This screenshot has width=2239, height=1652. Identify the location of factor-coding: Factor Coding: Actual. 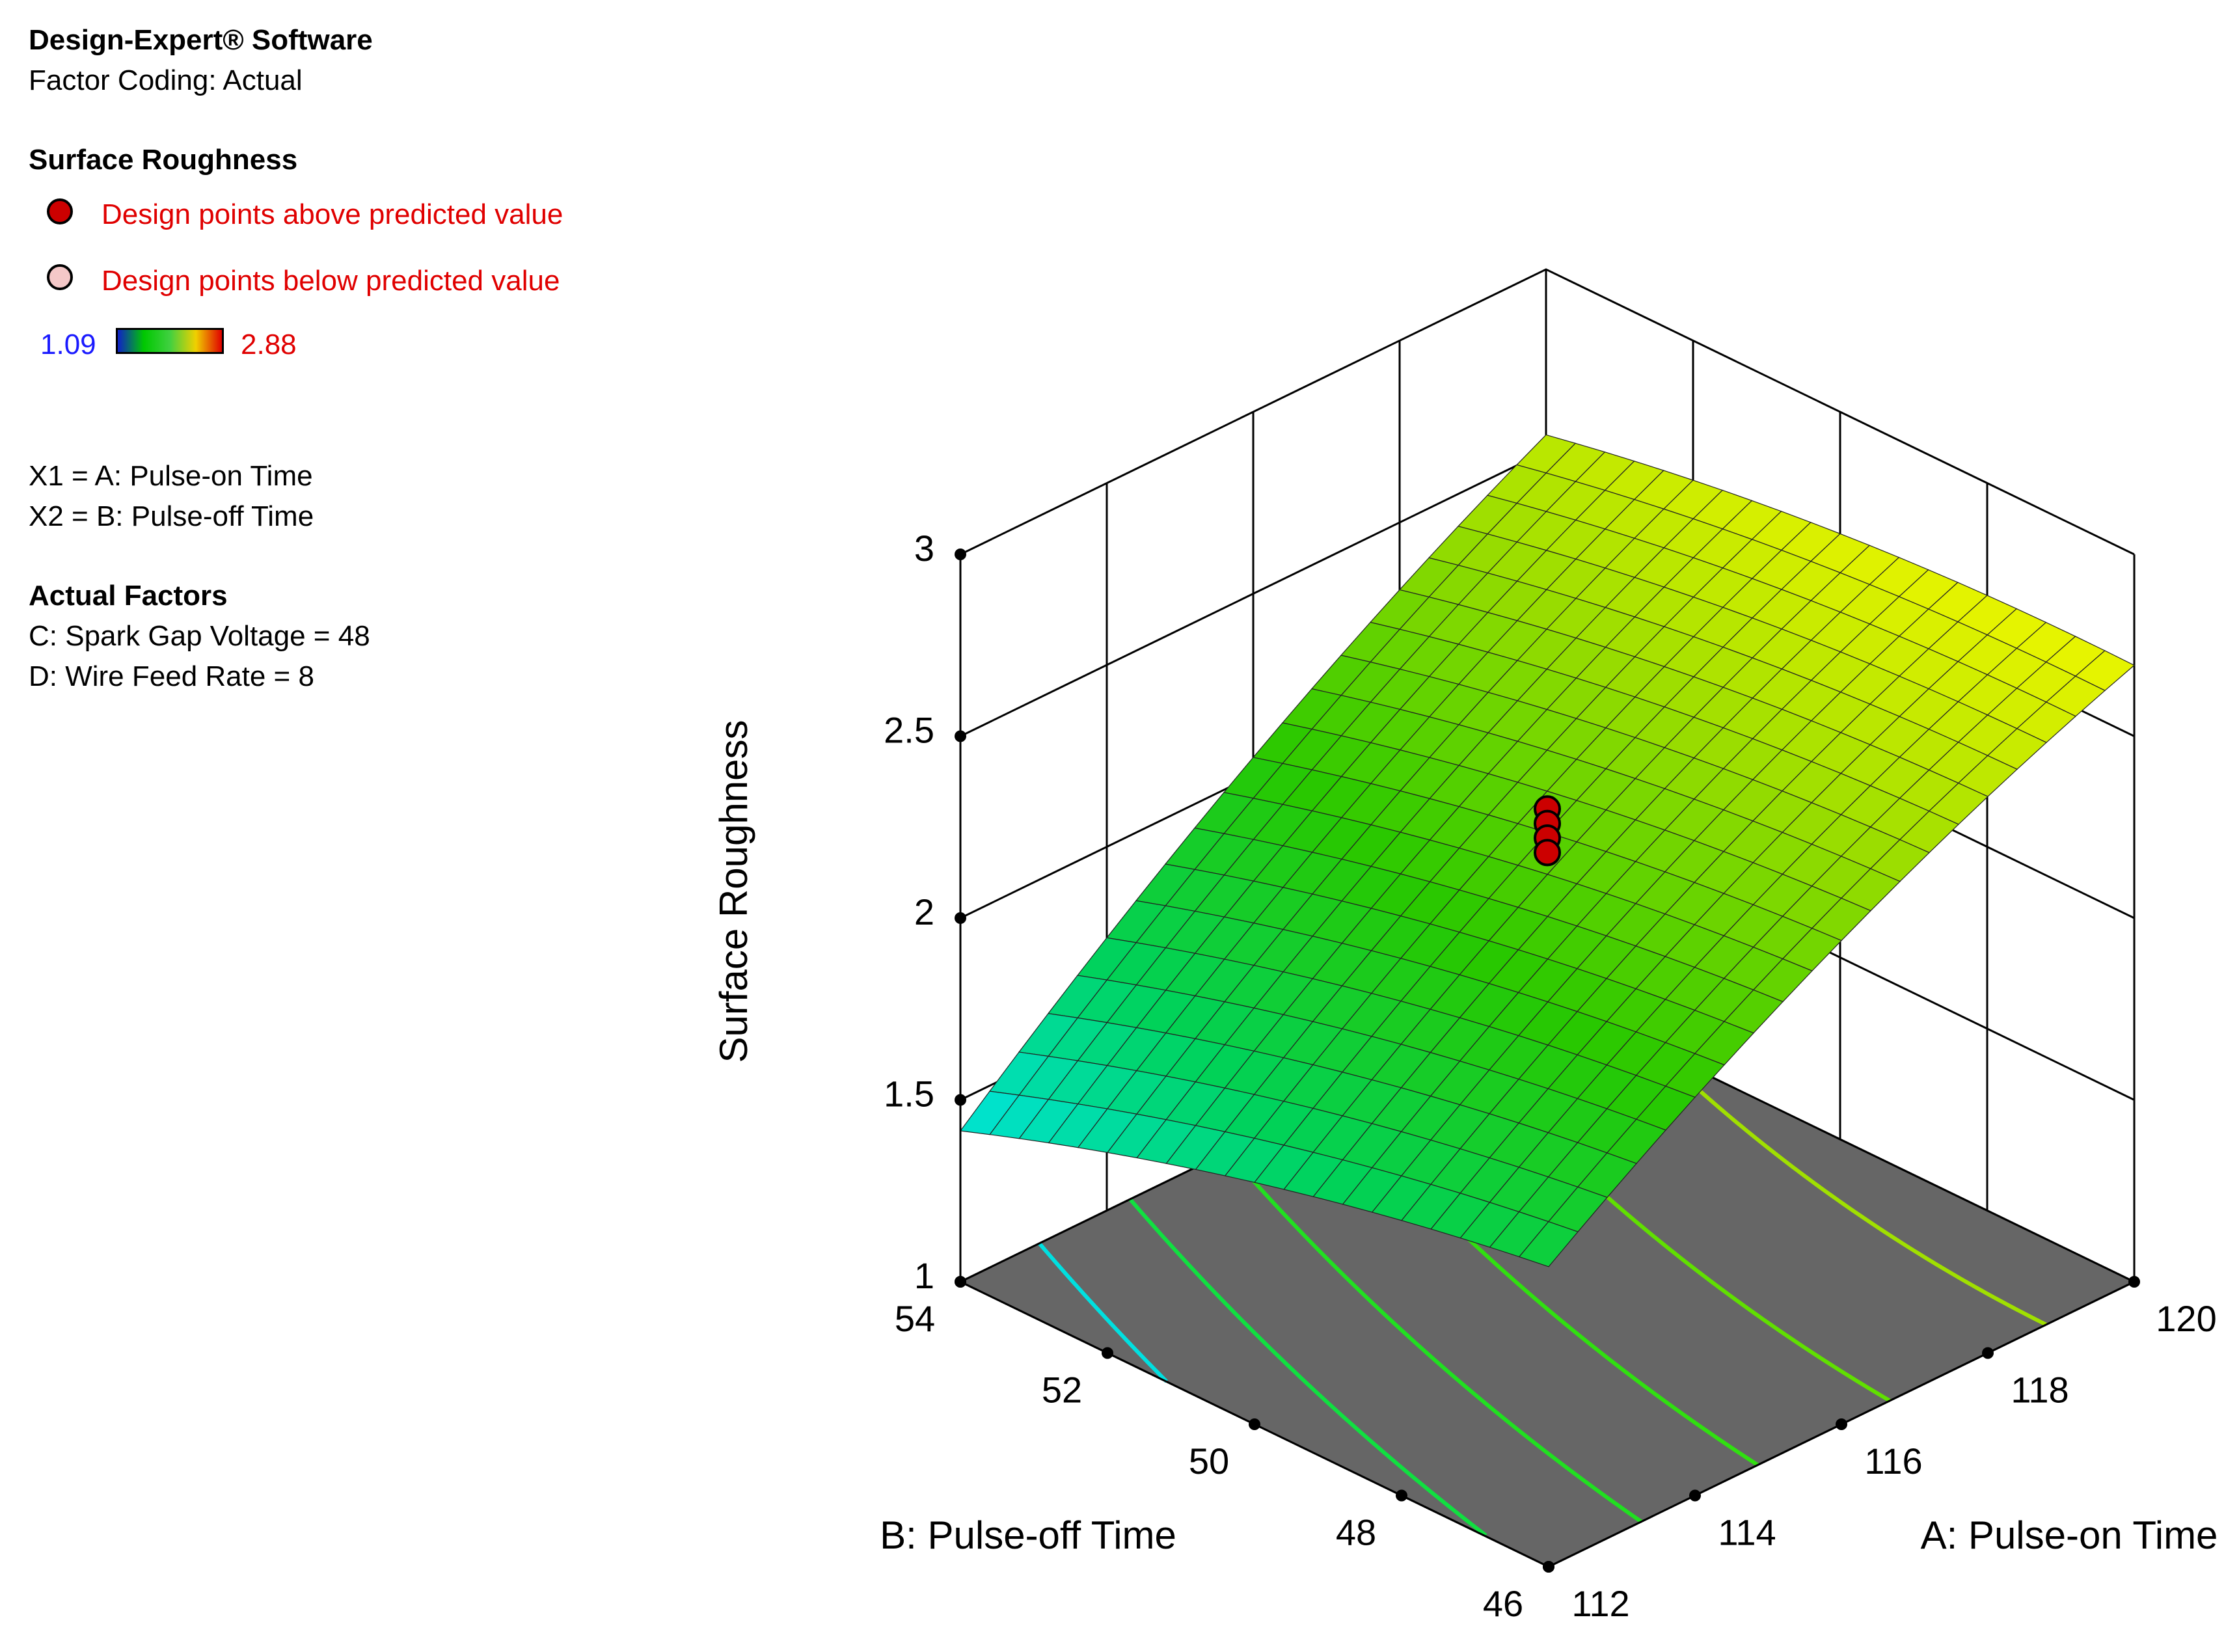
(166, 80).